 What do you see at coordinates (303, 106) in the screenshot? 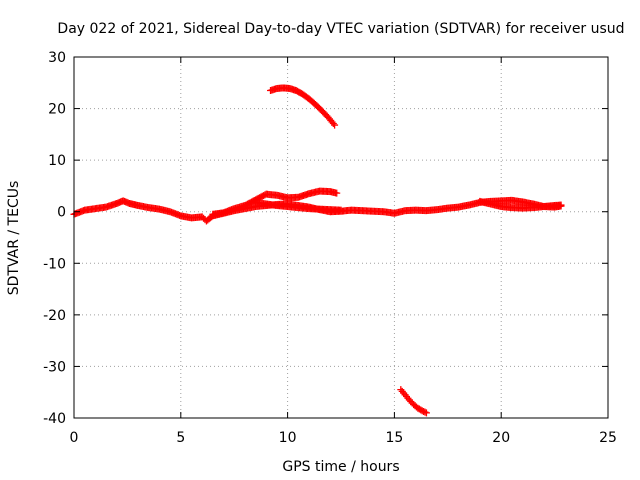
I see `series-high-arc` at bounding box center [303, 106].